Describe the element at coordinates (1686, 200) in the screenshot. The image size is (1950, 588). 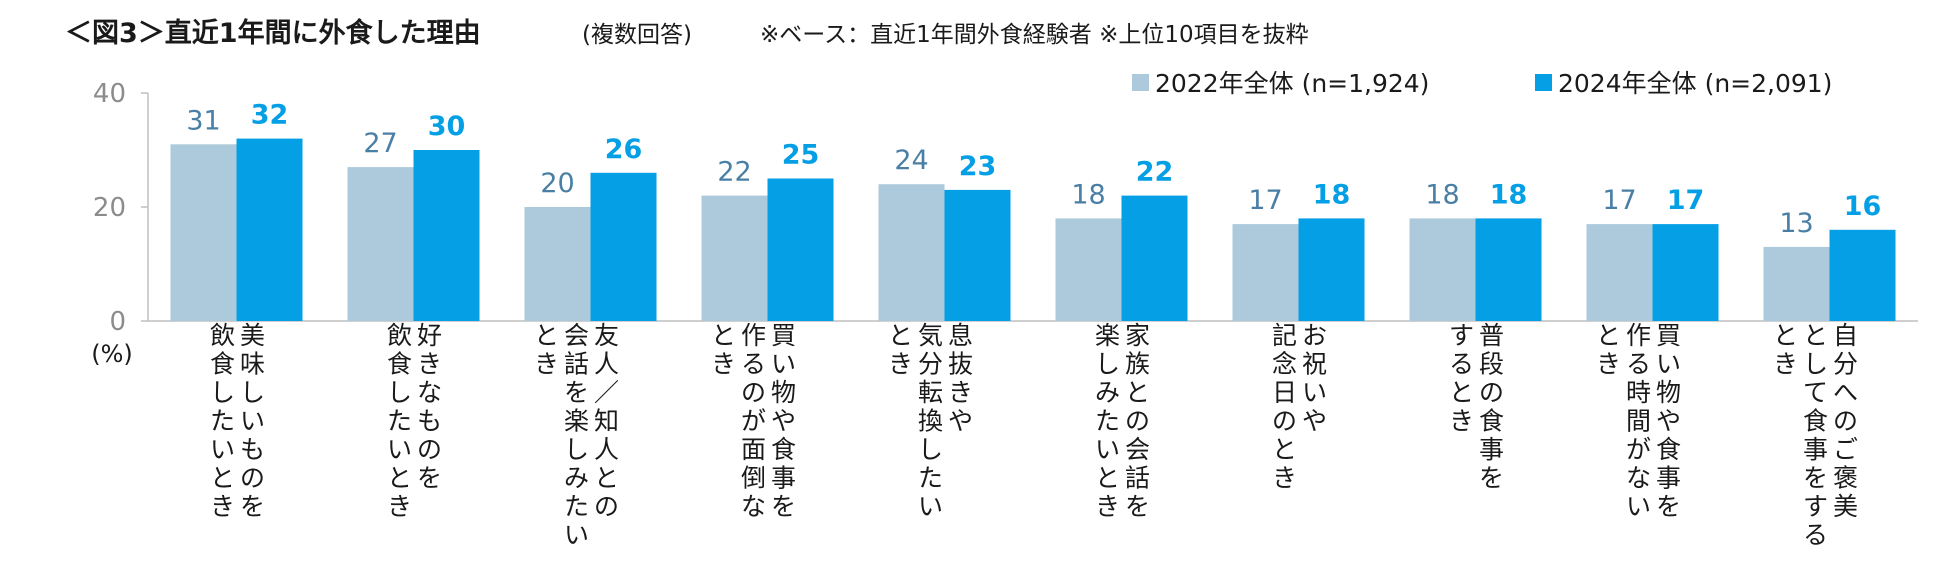
I see `data-label-2024: 17` at that location.